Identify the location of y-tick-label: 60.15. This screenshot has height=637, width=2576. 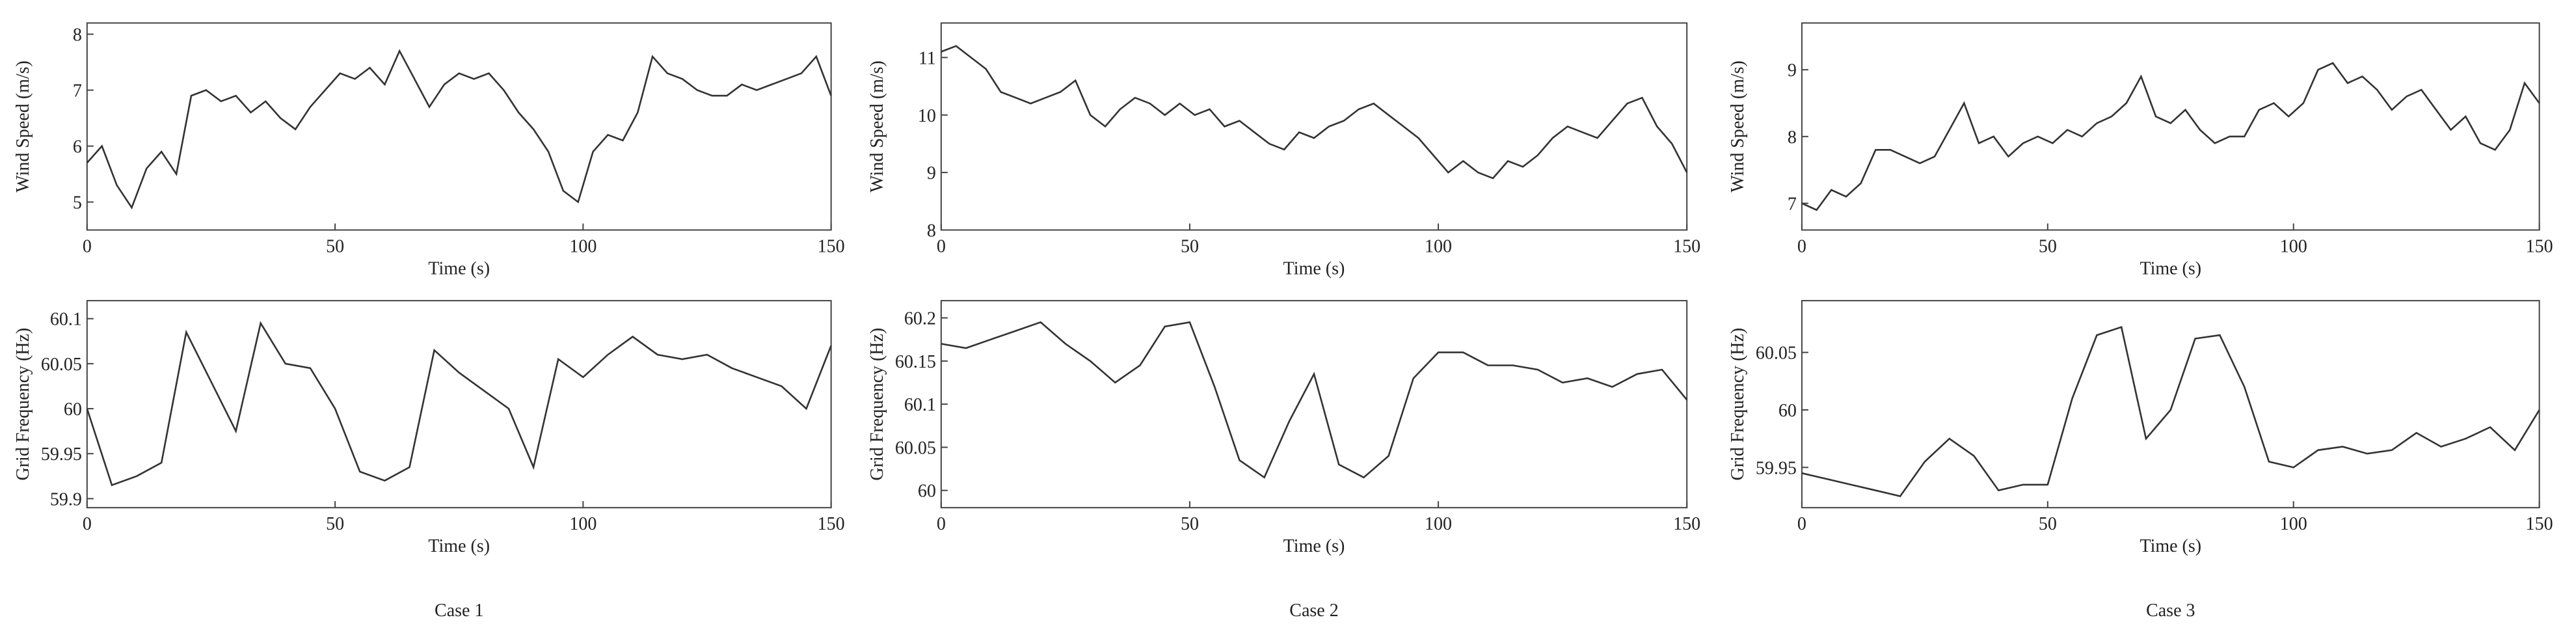
(915, 362).